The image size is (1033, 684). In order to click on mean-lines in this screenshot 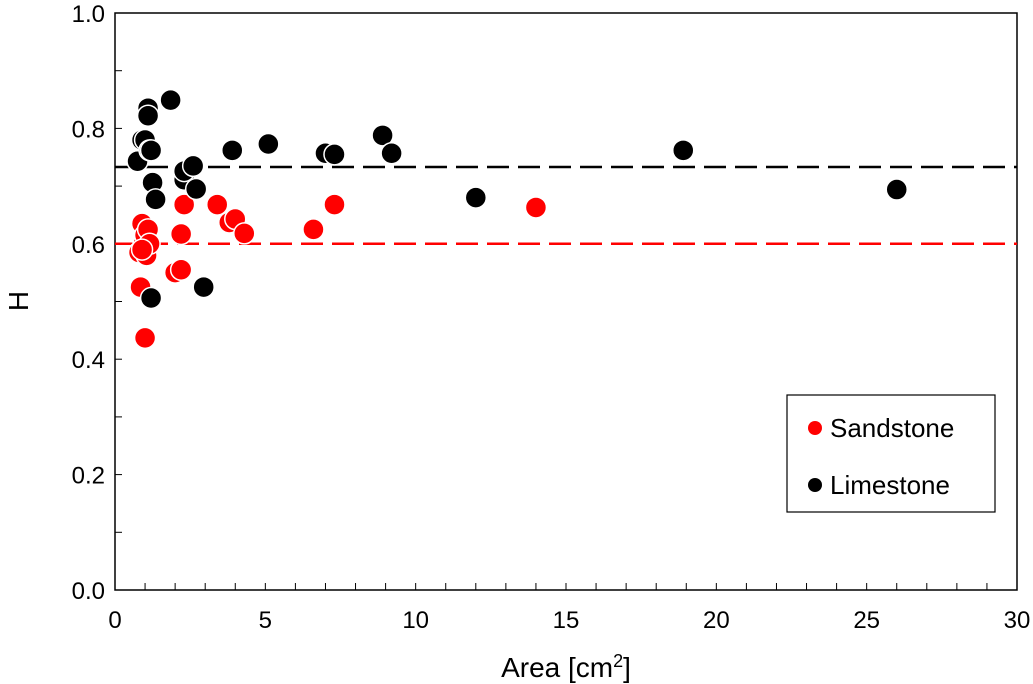, I will do `click(566, 205)`.